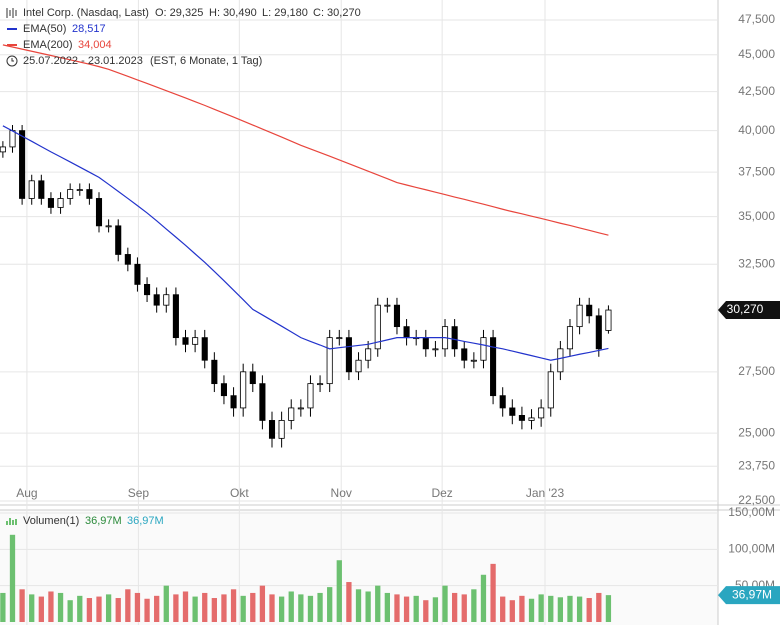 This screenshot has width=780, height=625. Describe the element at coordinates (756, 371) in the screenshot. I see `y-tick-label: 27,500` at that location.